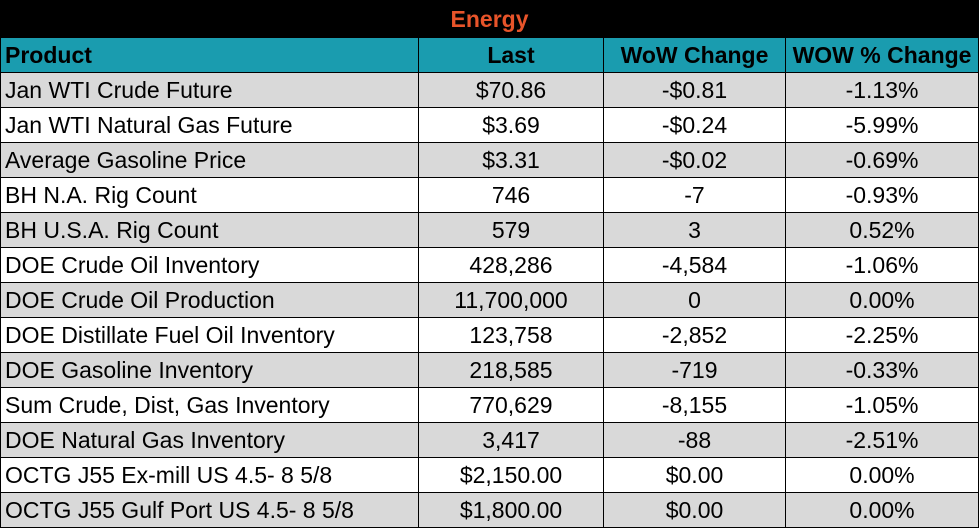  What do you see at coordinates (209, 405) in the screenshot?
I see `cell-product: Sum Crude, Dist, Gas Inventory` at bounding box center [209, 405].